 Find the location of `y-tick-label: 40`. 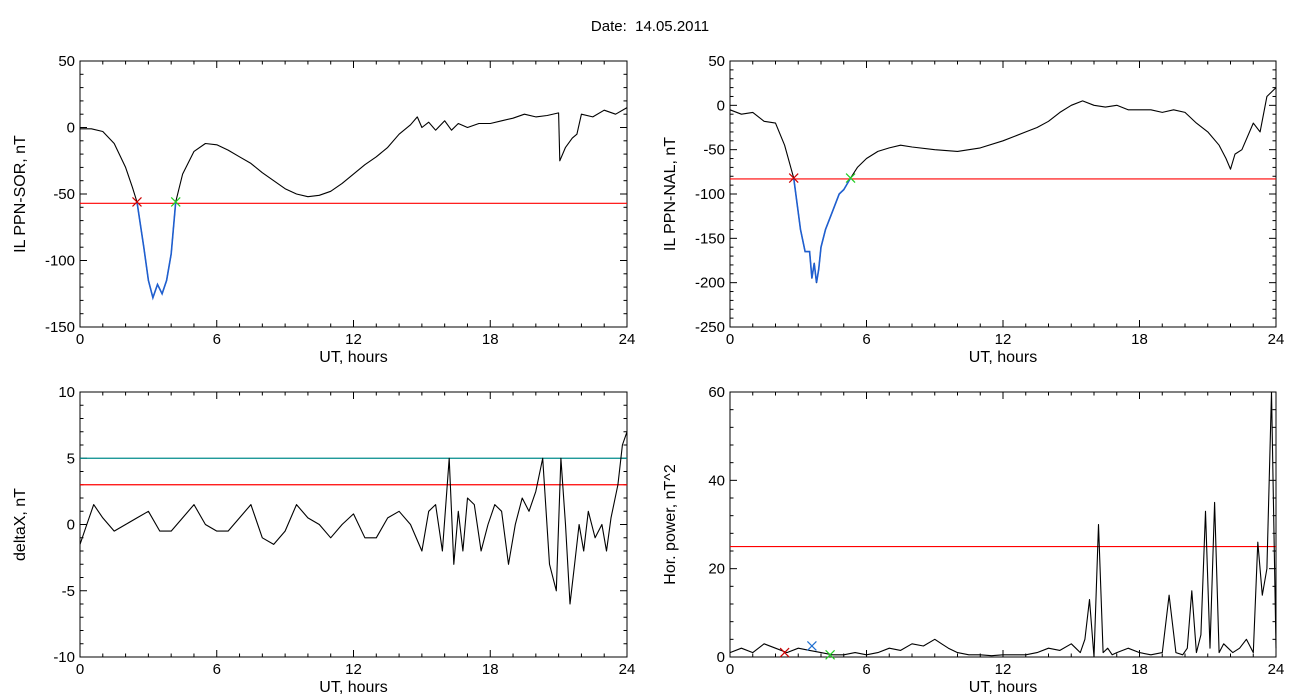

y-tick-label: 40 is located at coordinates (716, 480).